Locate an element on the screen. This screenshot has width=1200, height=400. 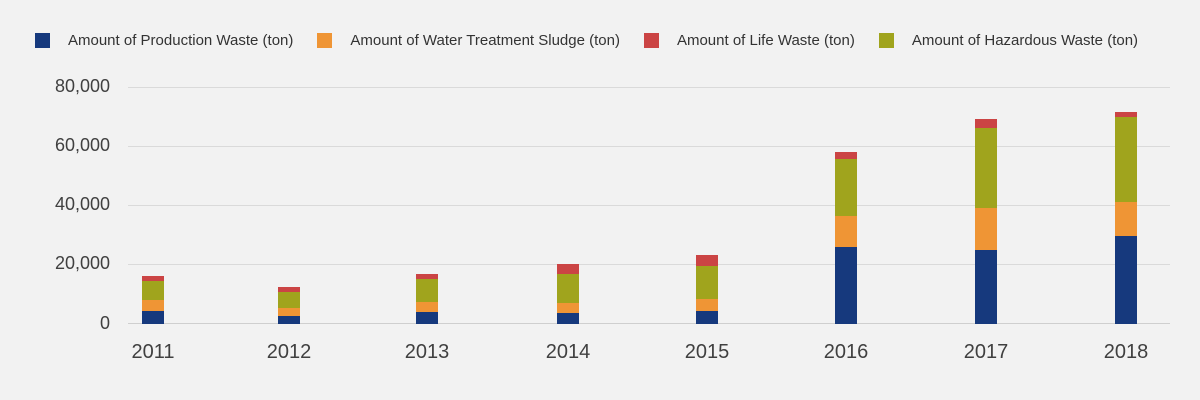
y-axis-tick-label: 0 is located at coordinates (104, 322).